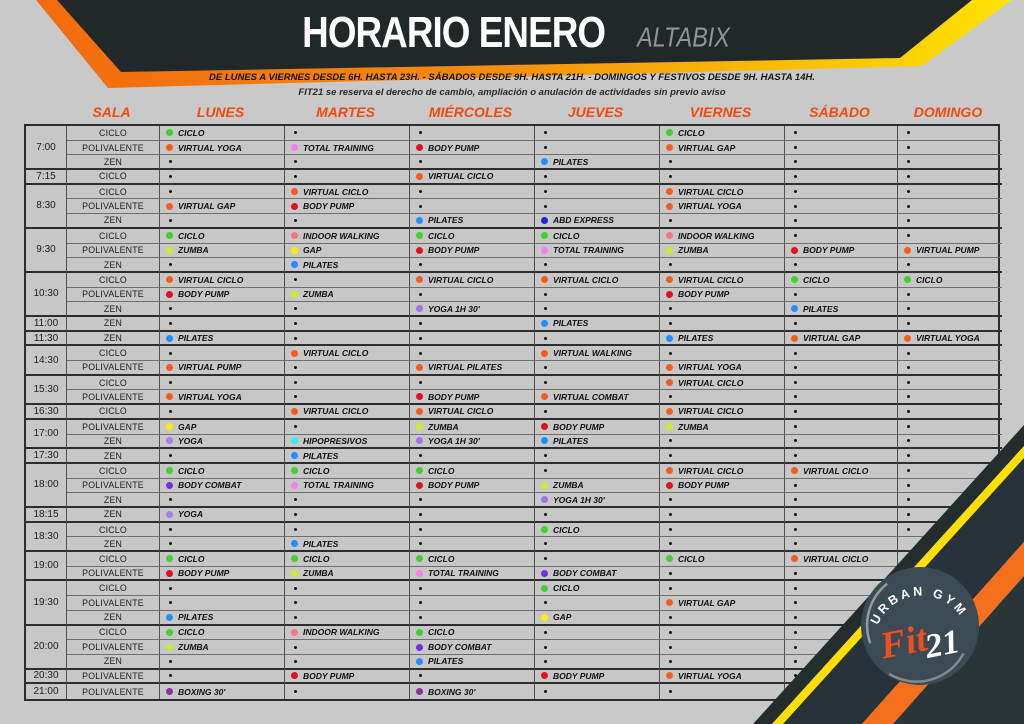 The height and width of the screenshot is (724, 1024). Describe the element at coordinates (472, 368) in the screenshot. I see `activity-cell: VIRTUAL PILATES` at that location.